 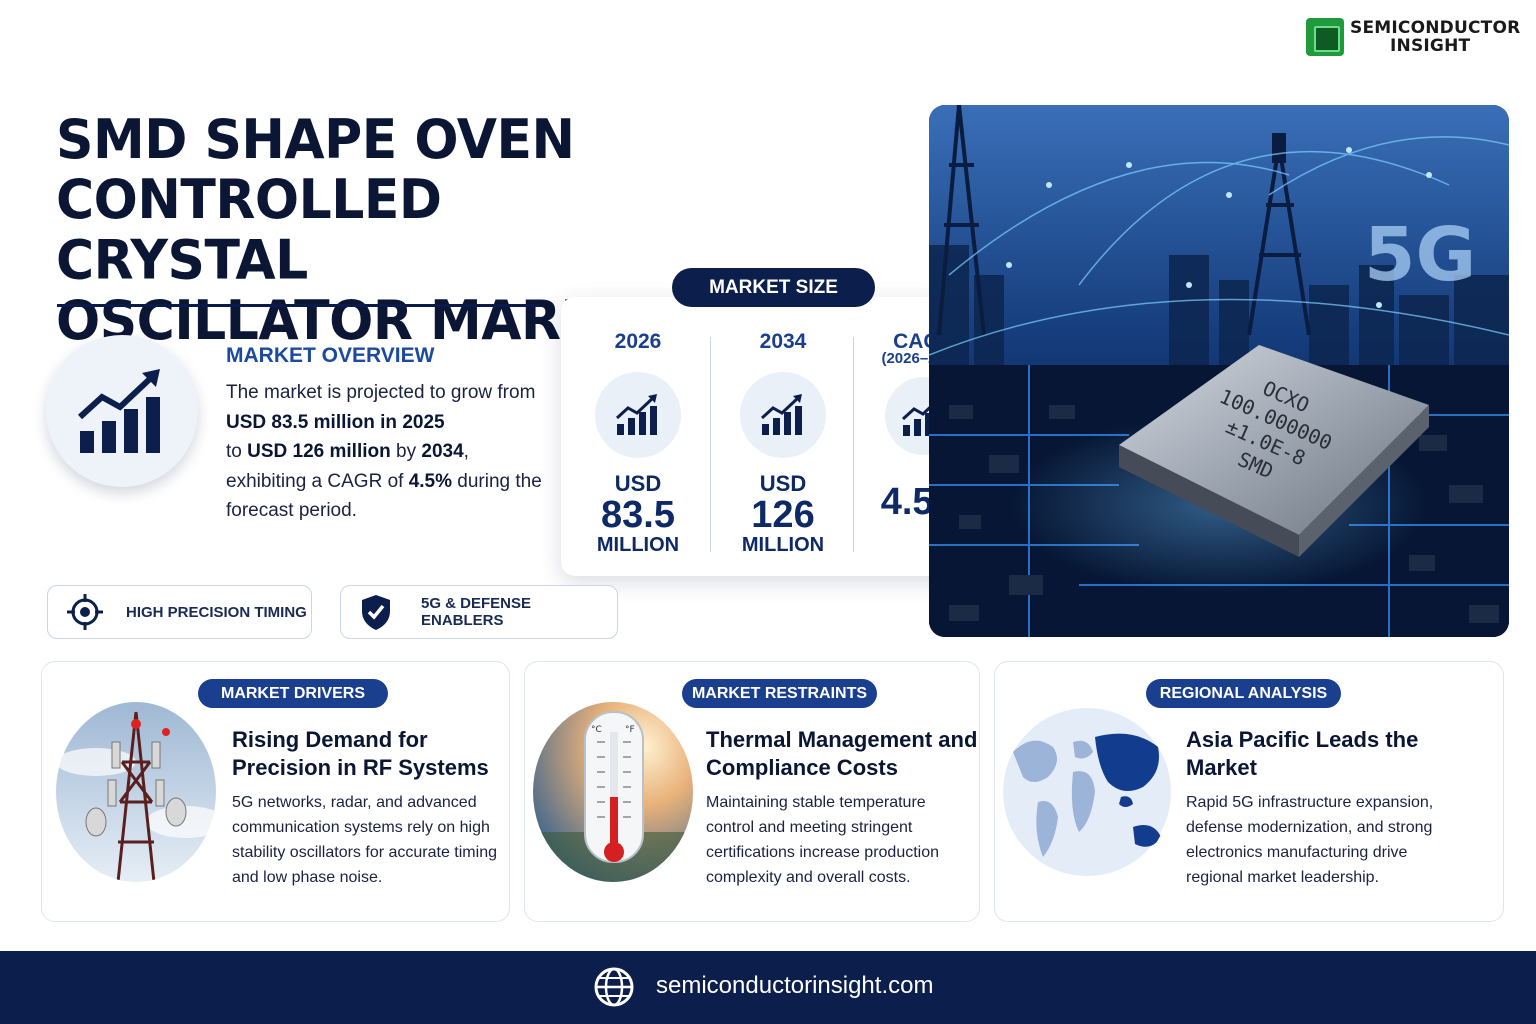 What do you see at coordinates (783, 515) in the screenshot?
I see `market-value: 126` at bounding box center [783, 515].